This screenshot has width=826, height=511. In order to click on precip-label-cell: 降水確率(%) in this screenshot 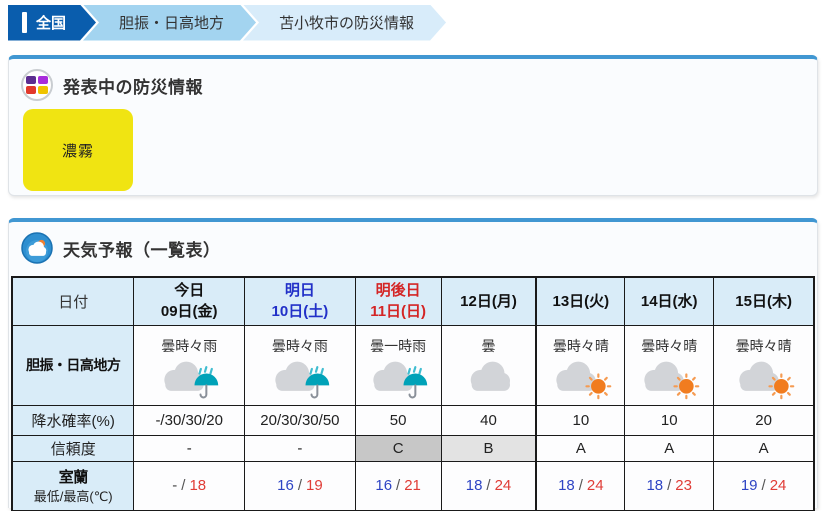, I will do `click(73, 420)`.